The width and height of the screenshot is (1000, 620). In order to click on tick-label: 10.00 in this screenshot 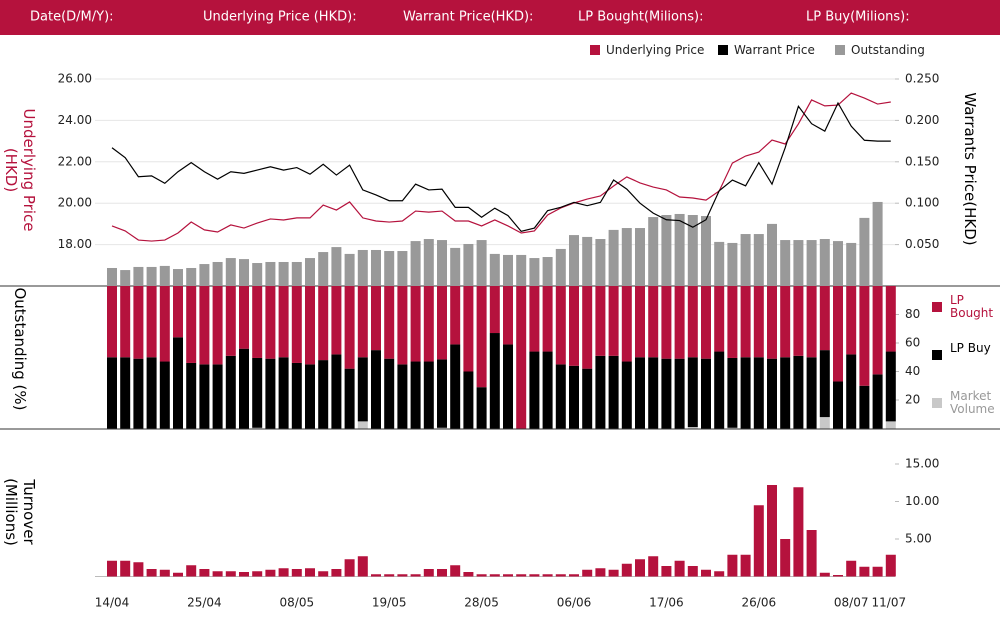, I will do `click(922, 501)`.